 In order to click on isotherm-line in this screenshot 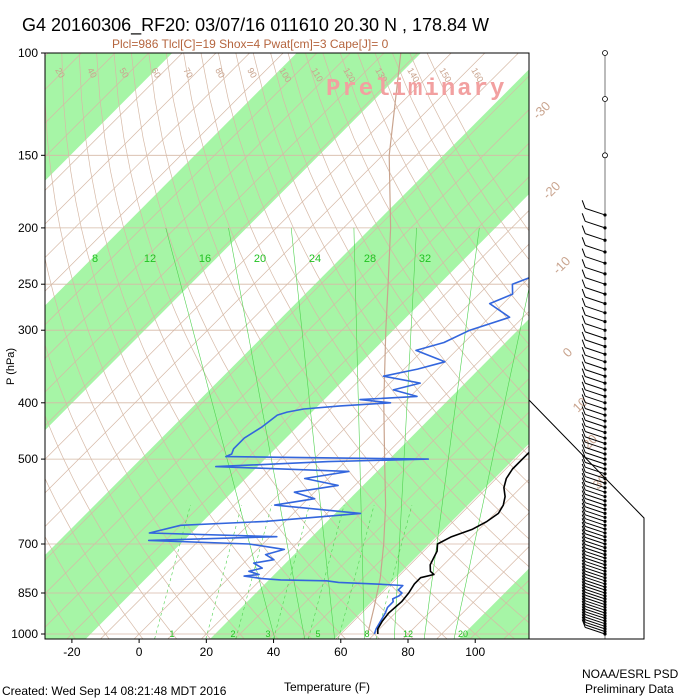, I will do `click(652, 346)`.